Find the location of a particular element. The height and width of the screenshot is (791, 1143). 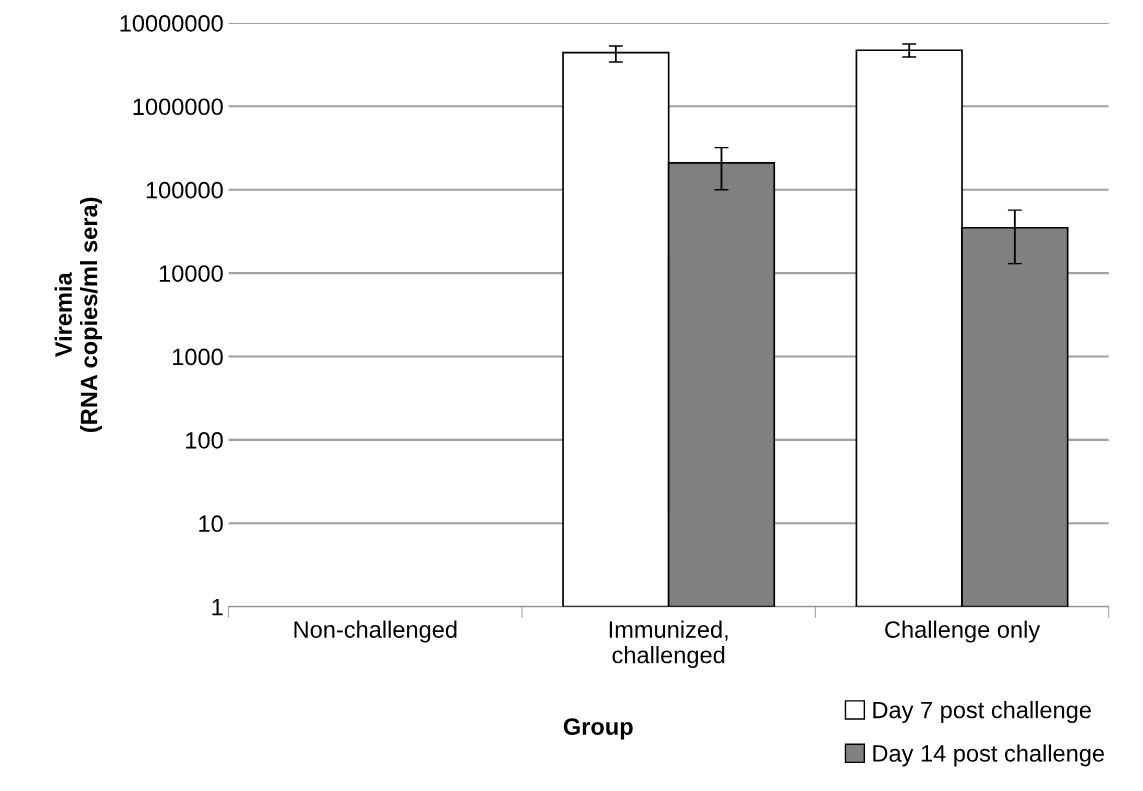

y-tick-label: 1 is located at coordinates (217, 607).